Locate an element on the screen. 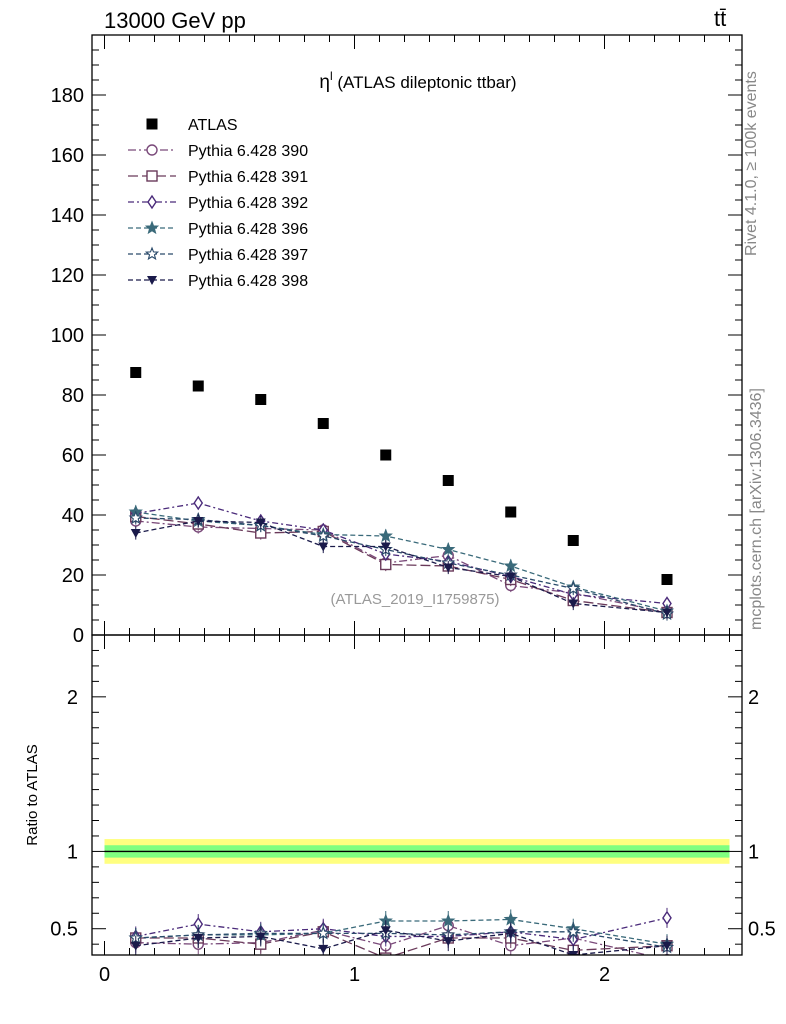  ratio-point-s390 is located at coordinates (667, 954).